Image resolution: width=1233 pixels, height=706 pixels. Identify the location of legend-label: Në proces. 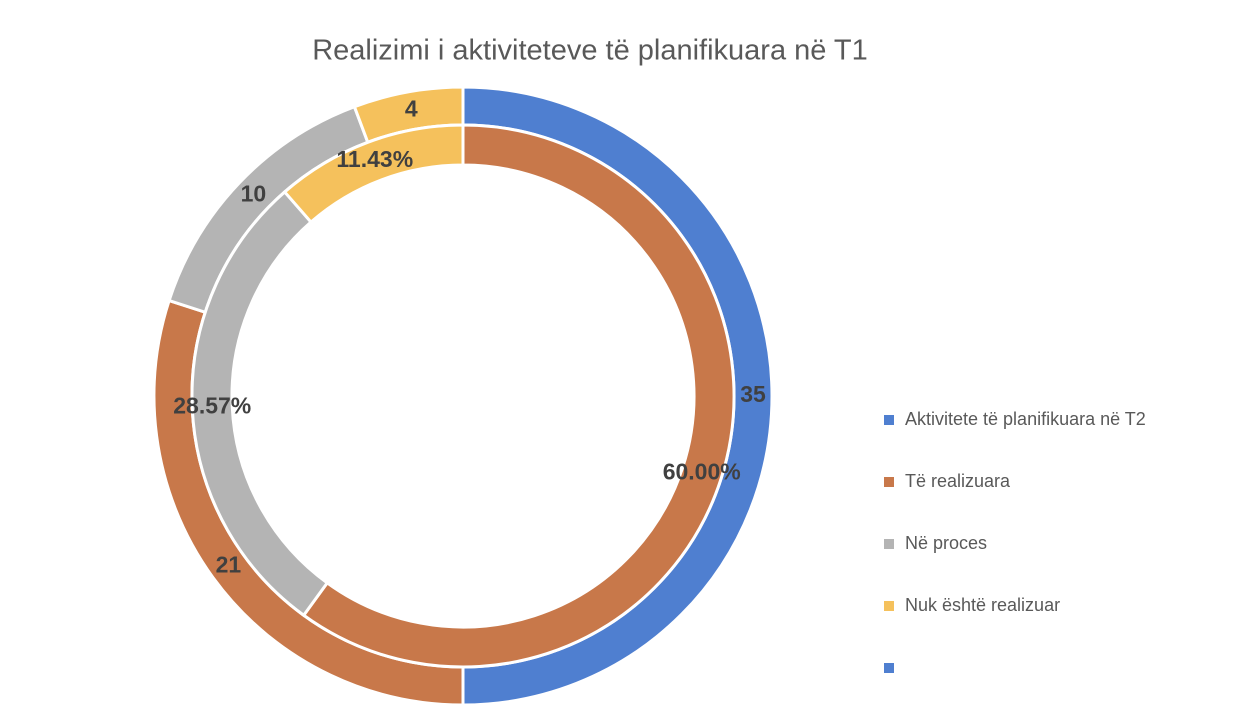
(946, 543).